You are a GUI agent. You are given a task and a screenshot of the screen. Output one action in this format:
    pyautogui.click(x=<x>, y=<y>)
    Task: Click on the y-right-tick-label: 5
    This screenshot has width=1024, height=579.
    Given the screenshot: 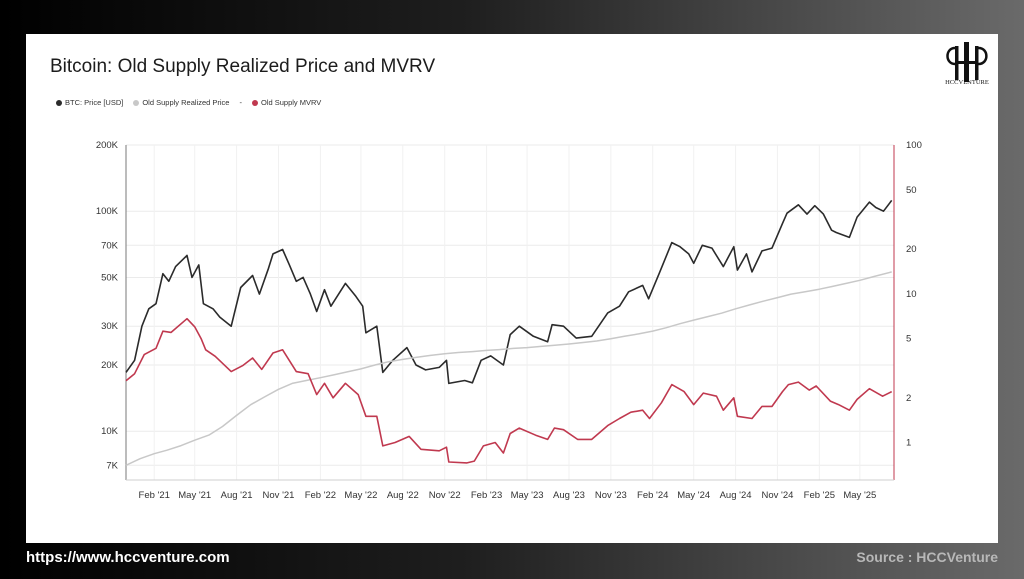 What is the action you would take?
    pyautogui.click(x=908, y=339)
    